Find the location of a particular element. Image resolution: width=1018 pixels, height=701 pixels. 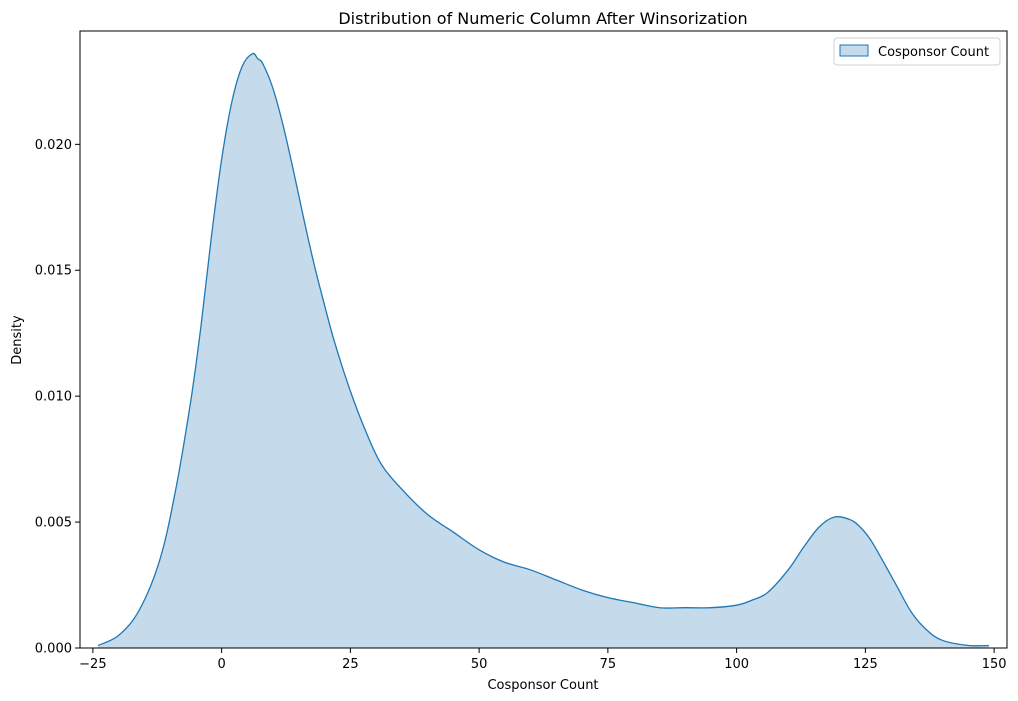

x-tick-label: 150 is located at coordinates (994, 664).